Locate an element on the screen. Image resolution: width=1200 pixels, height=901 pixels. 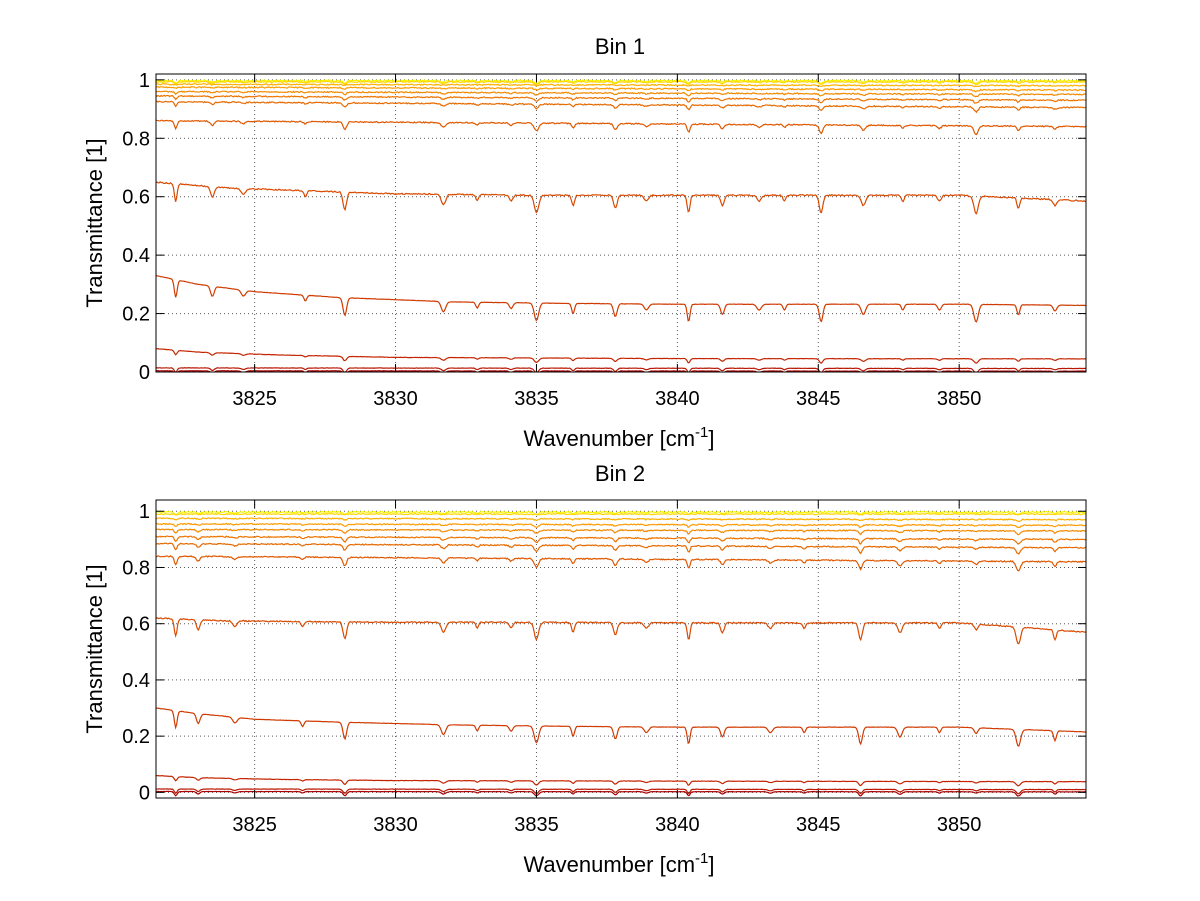
bin-2-y-tick-label: 0.8 is located at coordinates (136, 568).